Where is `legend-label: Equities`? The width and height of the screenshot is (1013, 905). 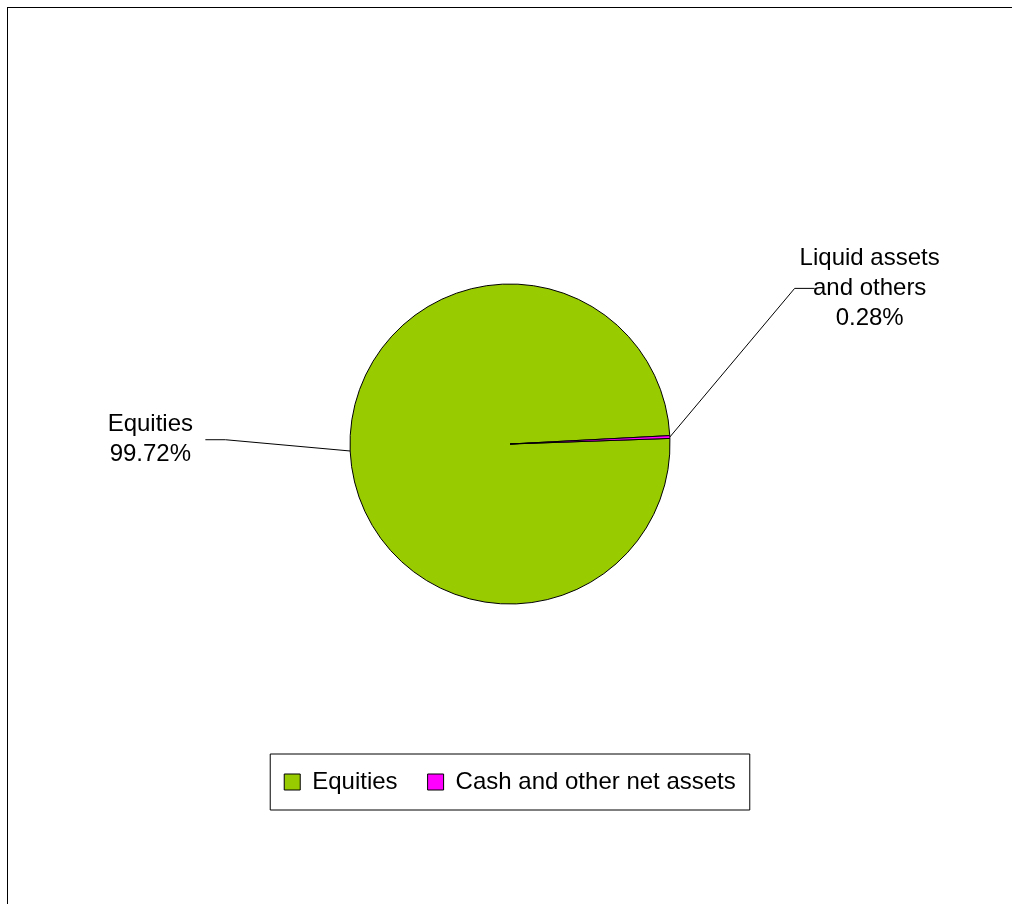
legend-label: Equities is located at coordinates (355, 780).